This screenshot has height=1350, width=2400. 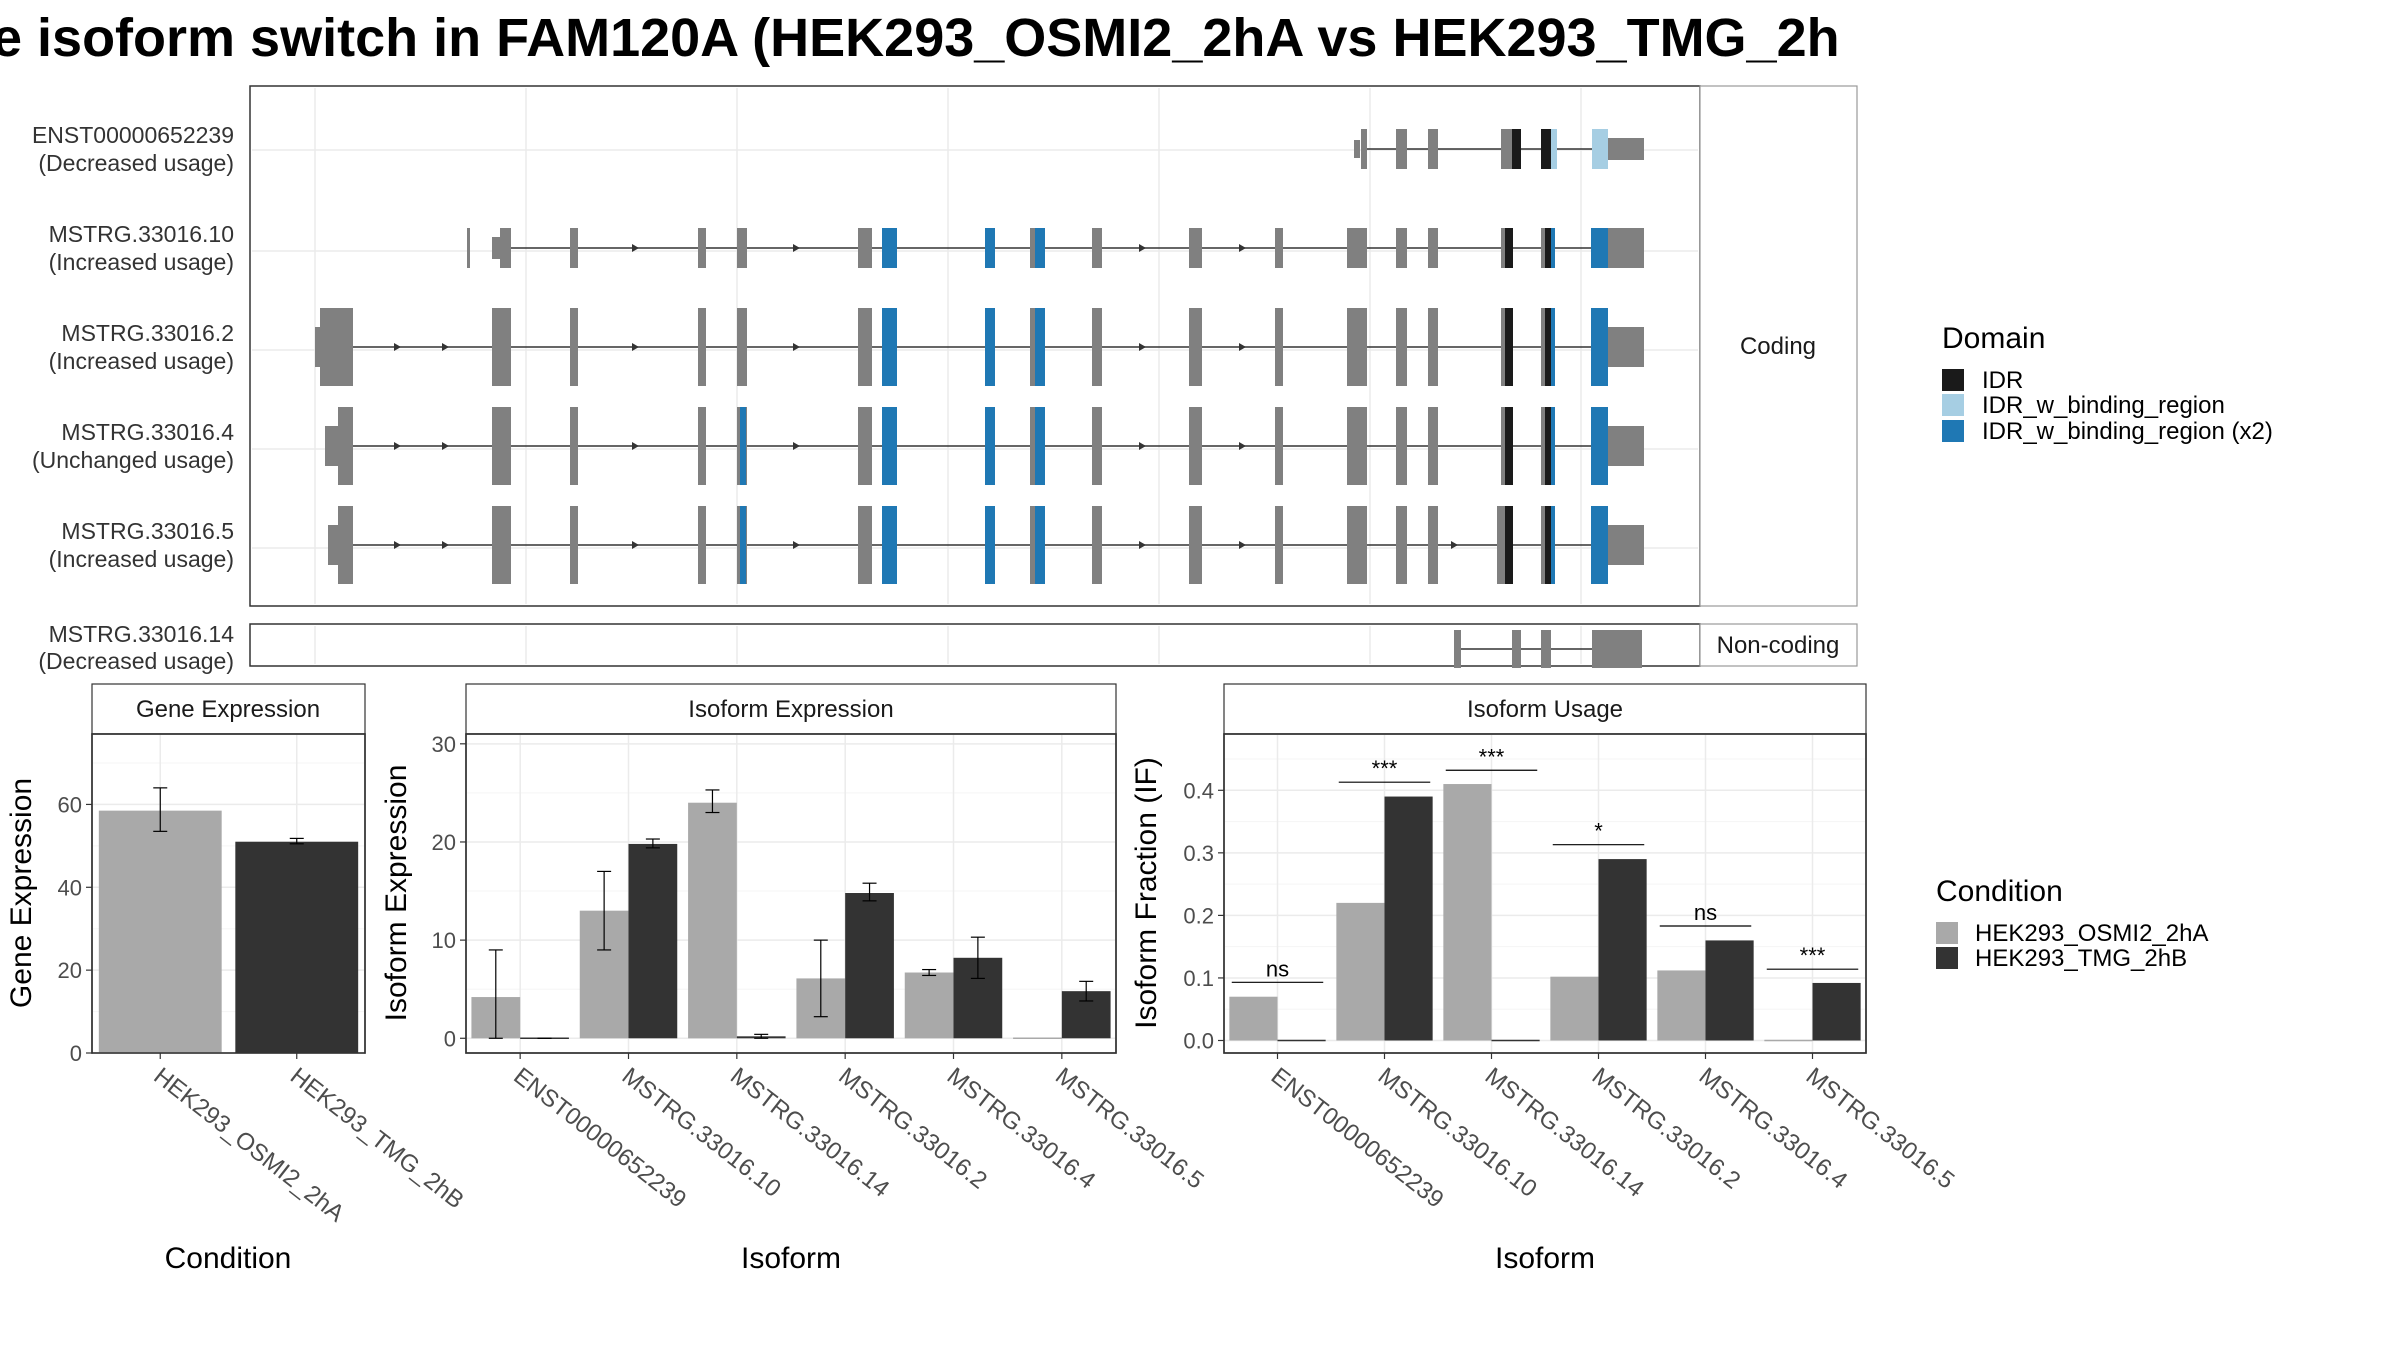 What do you see at coordinates (141, 234) in the screenshot?
I see `transcript-2-name: MSTRG.33016.10` at bounding box center [141, 234].